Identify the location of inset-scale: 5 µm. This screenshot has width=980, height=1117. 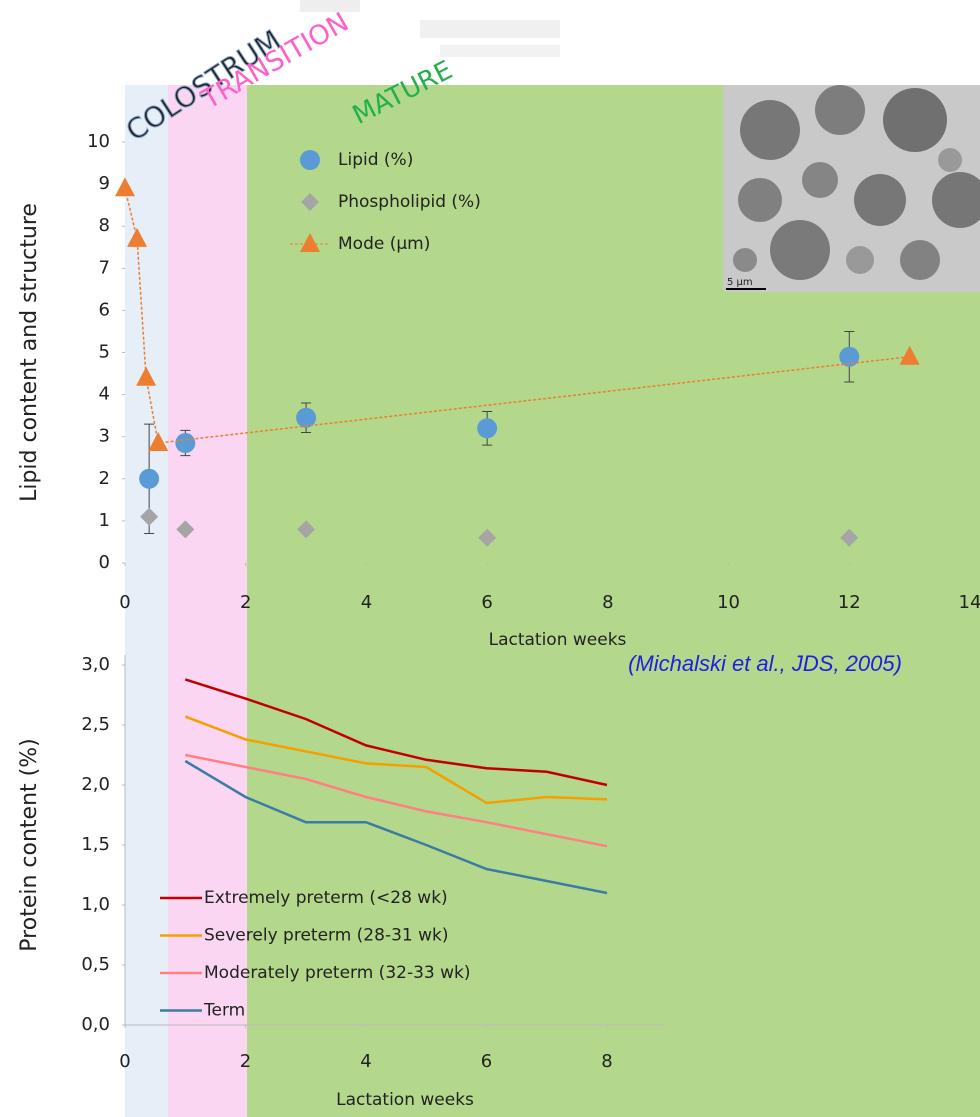
(740, 282).